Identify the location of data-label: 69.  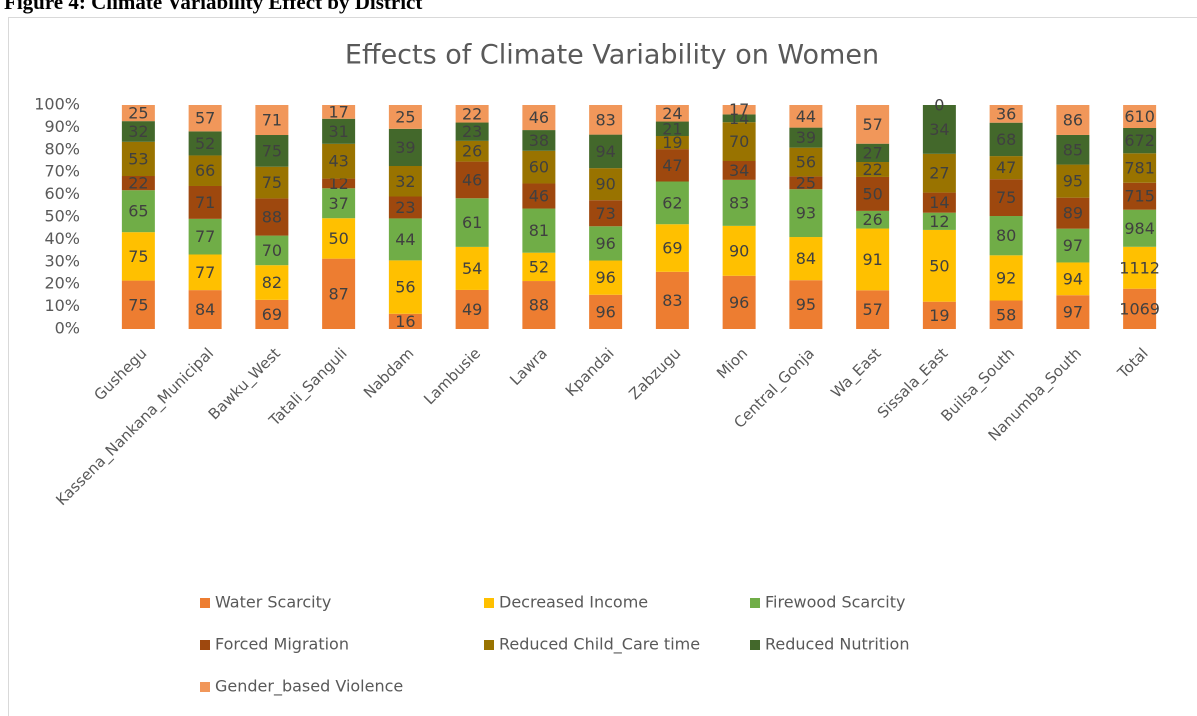
(672, 248).